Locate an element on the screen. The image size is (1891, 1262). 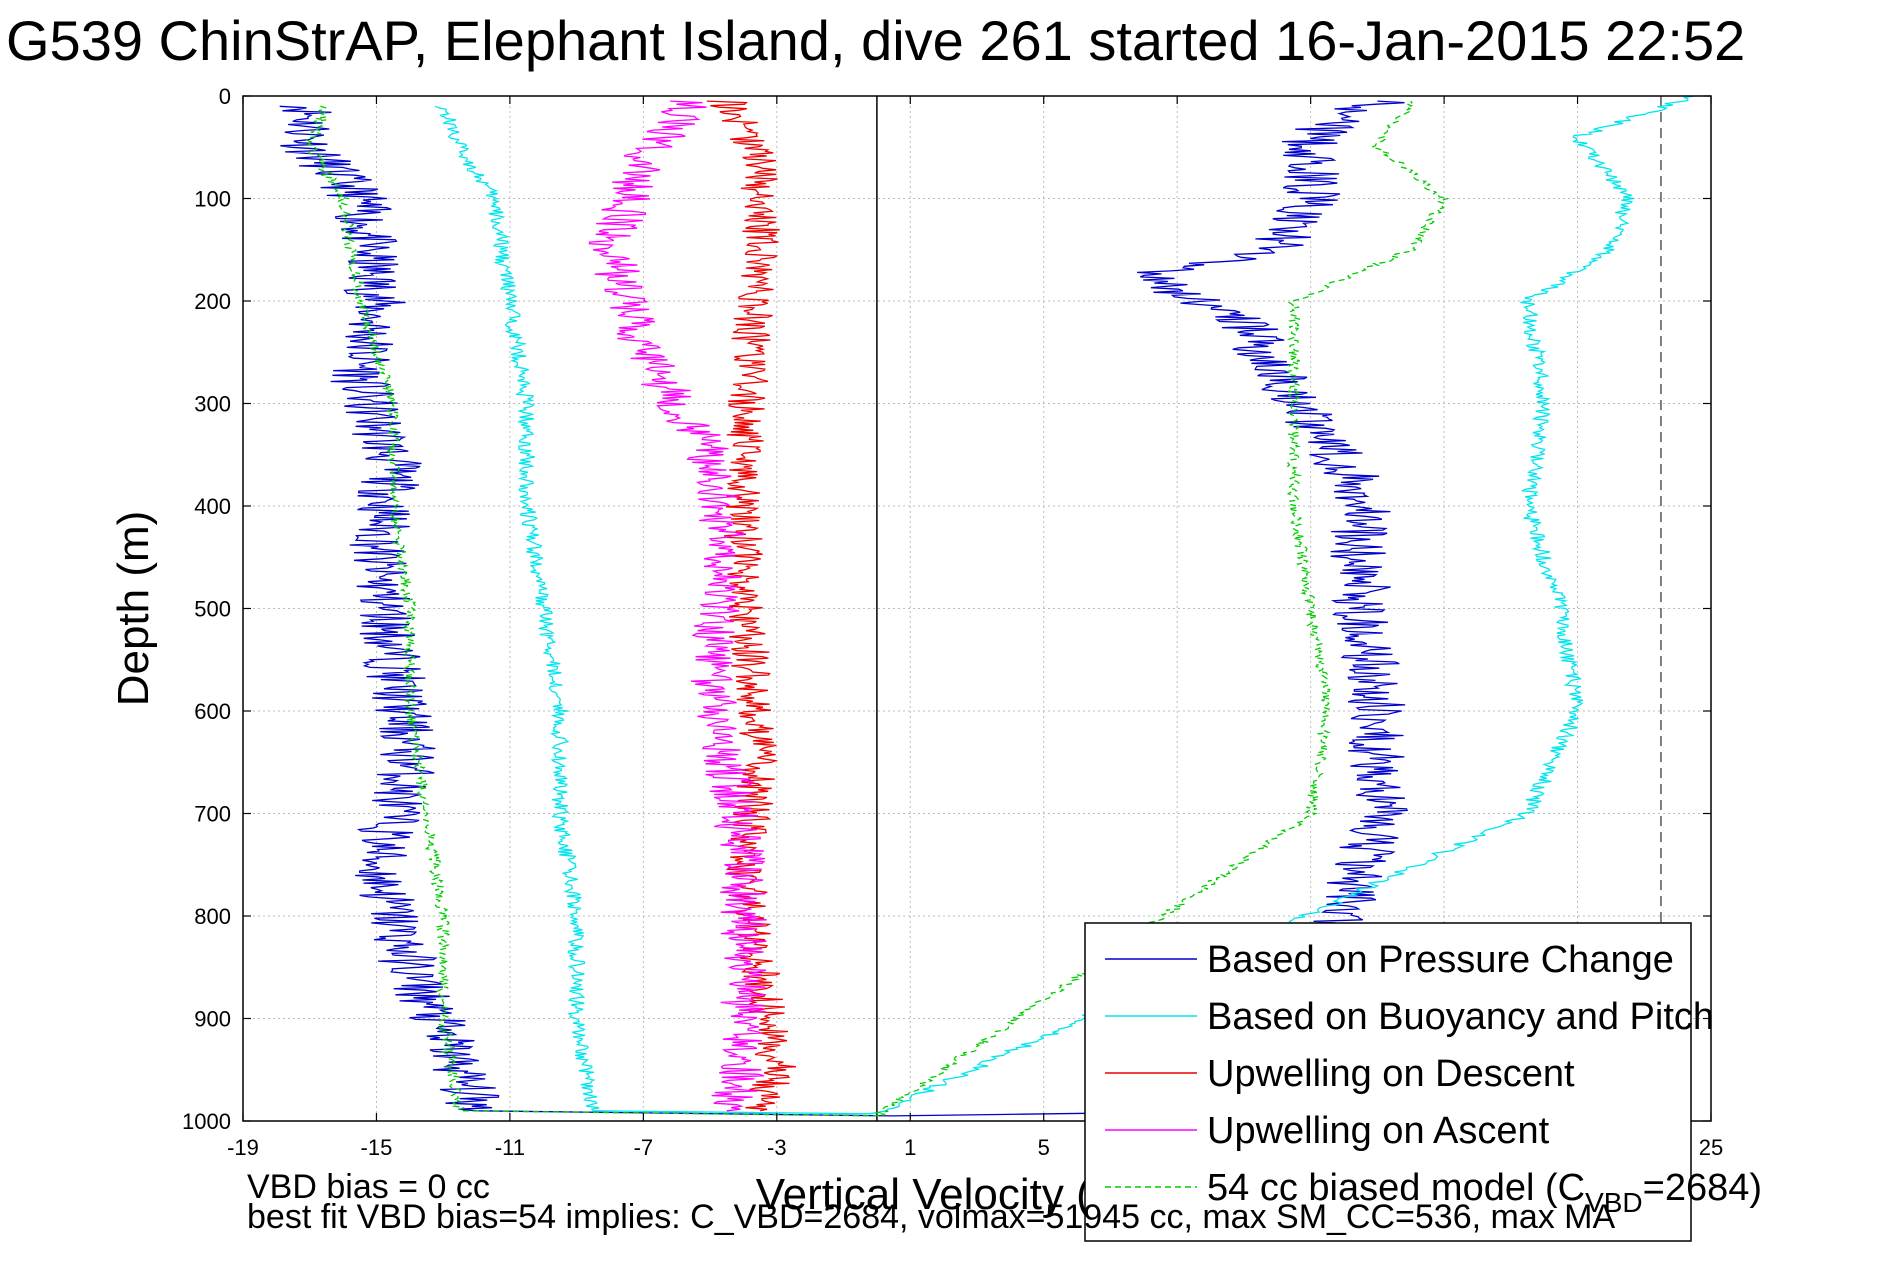
y-tick-label: 1000 is located at coordinates (206, 1121).